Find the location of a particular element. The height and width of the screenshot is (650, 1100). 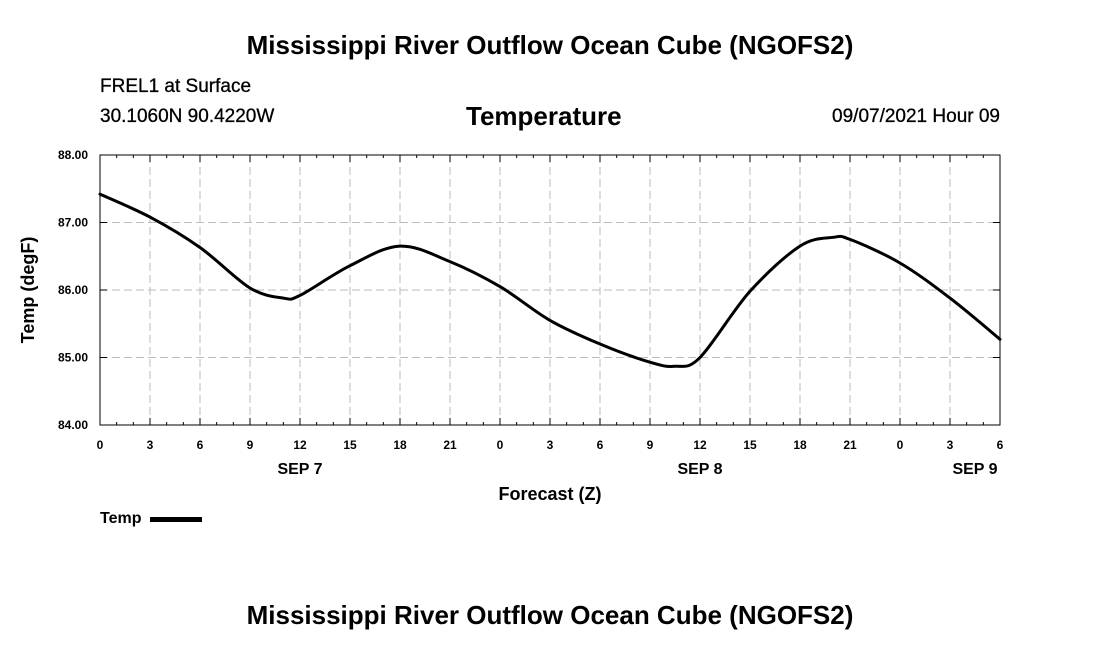

y-axis-label: Temp (degF) is located at coordinates (28, 290).